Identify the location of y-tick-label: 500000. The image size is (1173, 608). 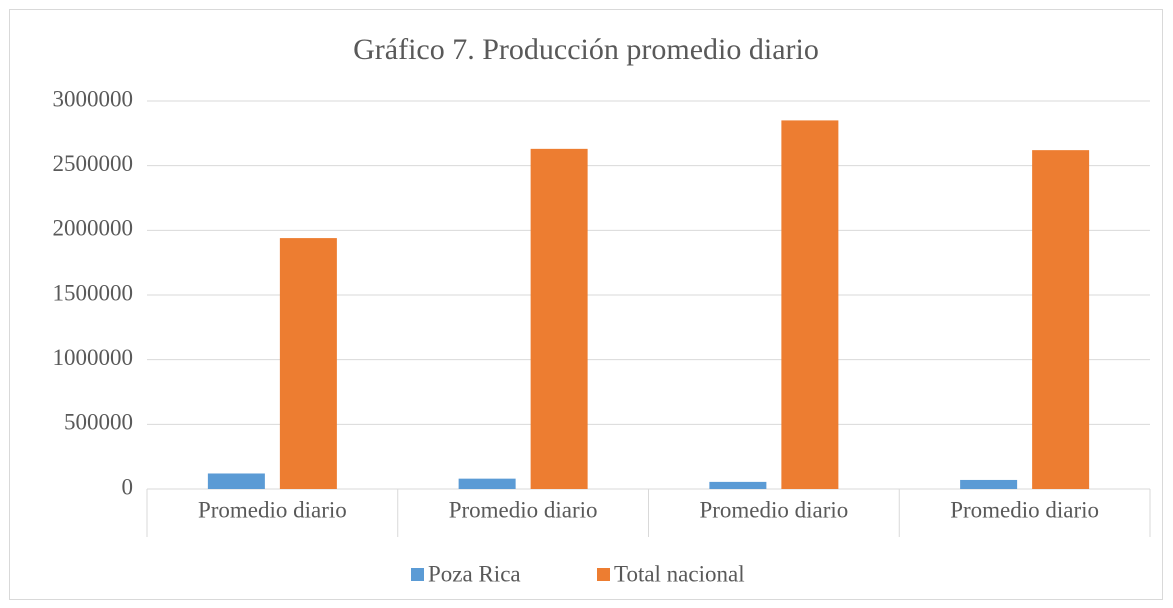
(98, 422).